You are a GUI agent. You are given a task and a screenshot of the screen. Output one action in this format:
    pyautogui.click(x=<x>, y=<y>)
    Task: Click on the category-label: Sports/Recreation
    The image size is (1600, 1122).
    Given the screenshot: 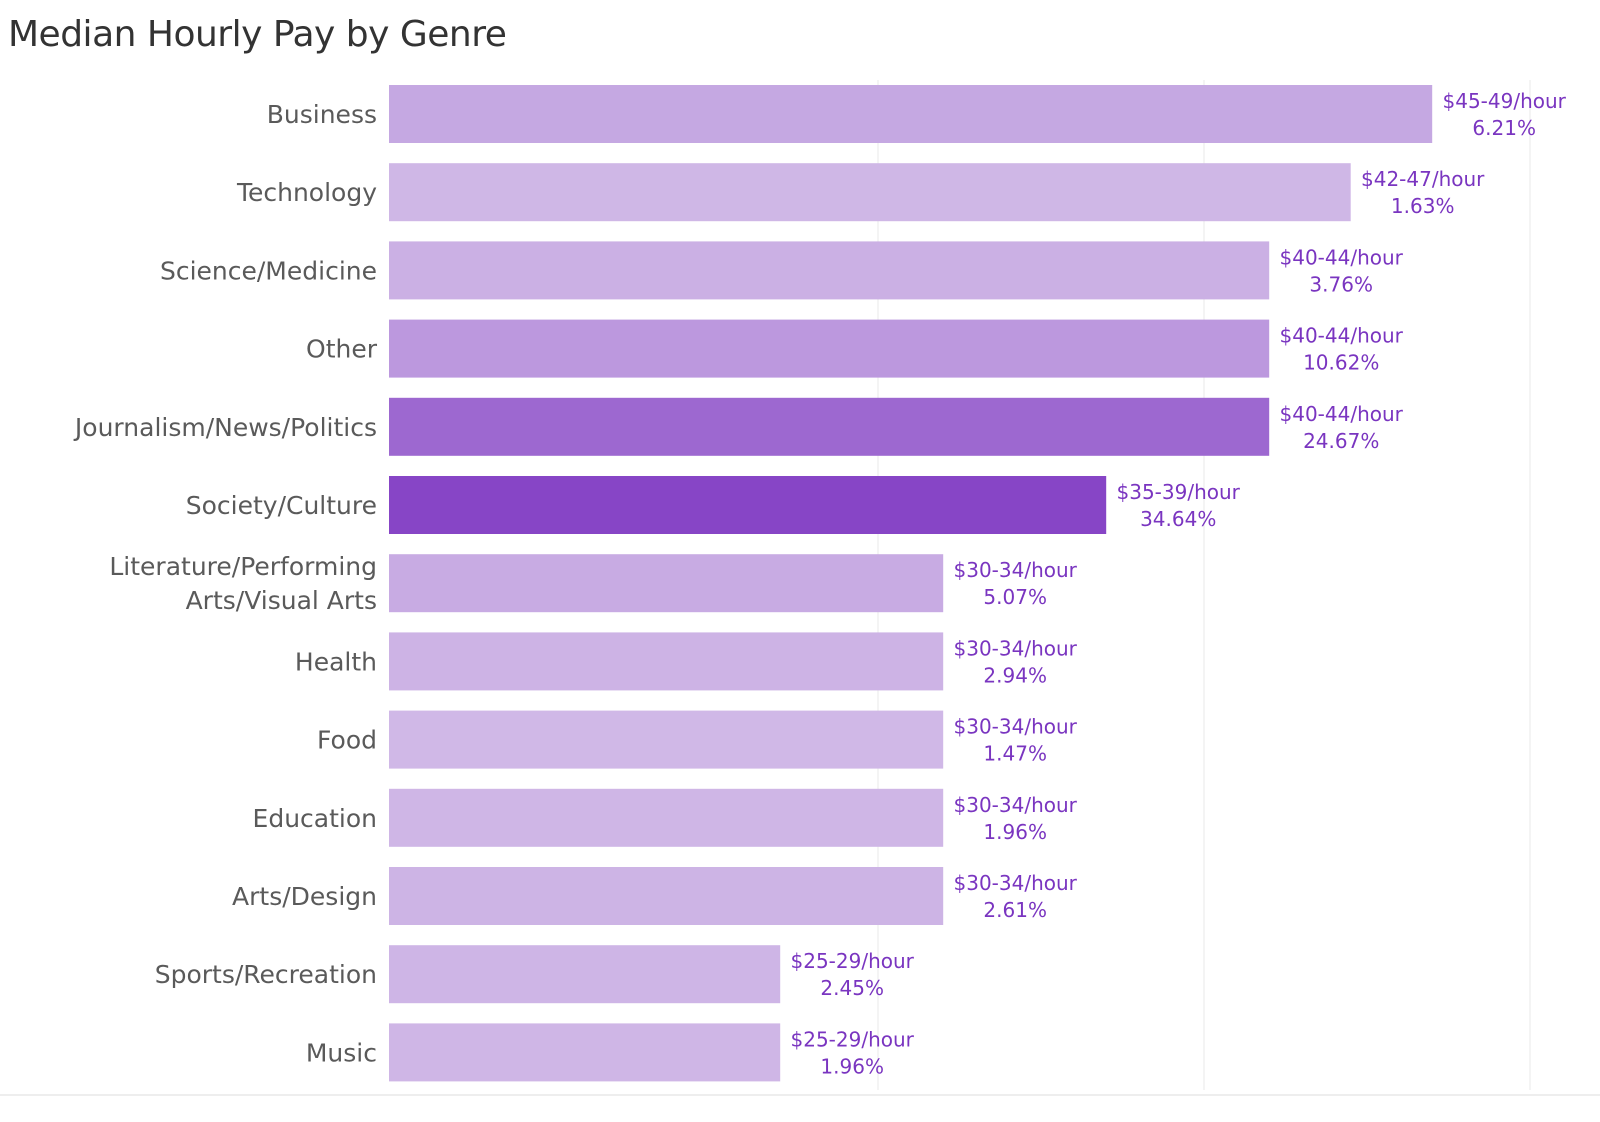 What is the action you would take?
    pyautogui.click(x=266, y=974)
    